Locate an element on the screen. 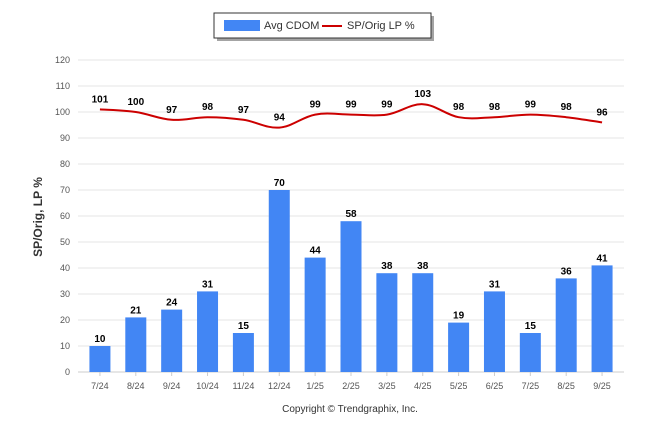  x-tick-label: 10/24 is located at coordinates (207, 386).